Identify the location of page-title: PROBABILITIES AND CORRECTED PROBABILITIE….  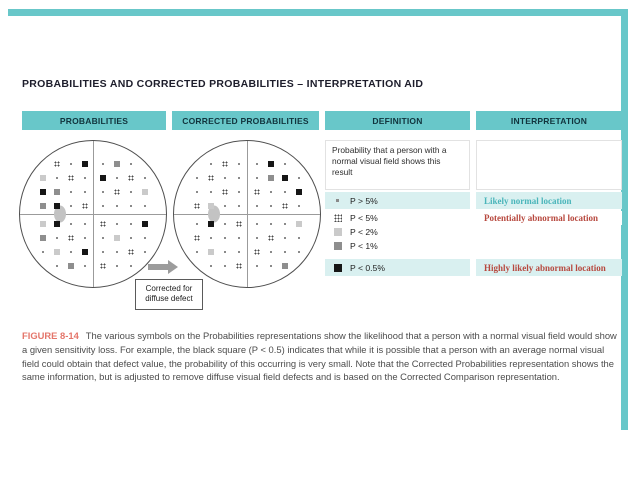
(223, 84).